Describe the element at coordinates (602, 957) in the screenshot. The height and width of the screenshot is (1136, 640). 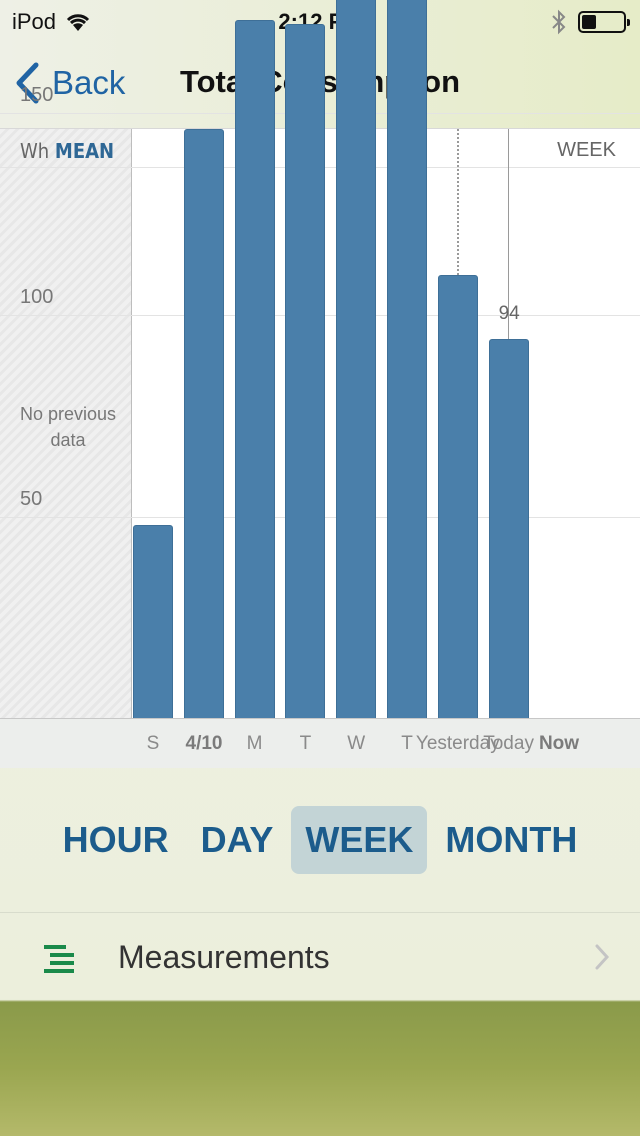
I see `chevron-right-icon` at that location.